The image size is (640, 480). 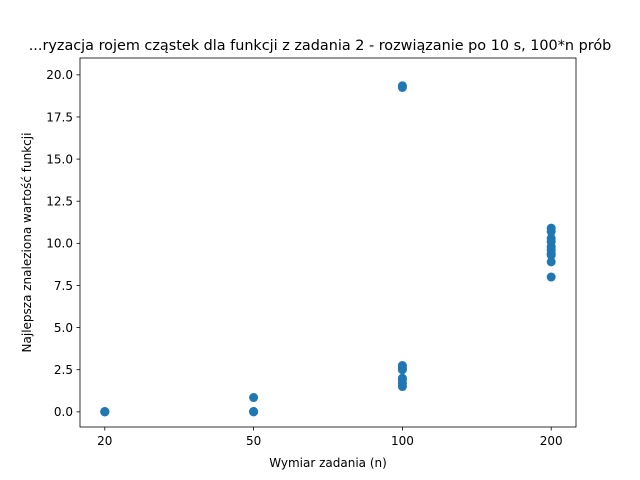 What do you see at coordinates (63, 286) in the screenshot?
I see `y-tick-label: 7.5` at bounding box center [63, 286].